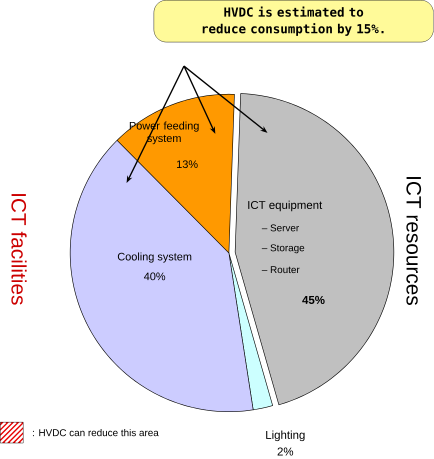 This screenshot has width=434, height=459. Describe the element at coordinates (293, 21) in the screenshot. I see `text: HVDC is estimated to reduce consumption by 15%.` at that location.